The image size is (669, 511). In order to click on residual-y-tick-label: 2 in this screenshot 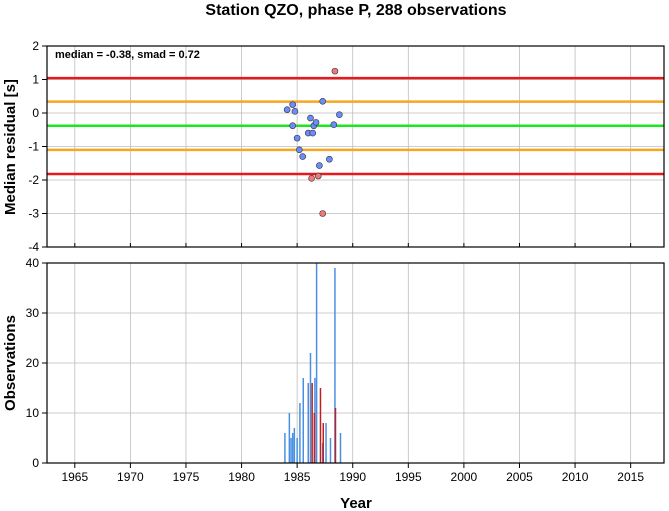, I will do `click(35, 46)`.